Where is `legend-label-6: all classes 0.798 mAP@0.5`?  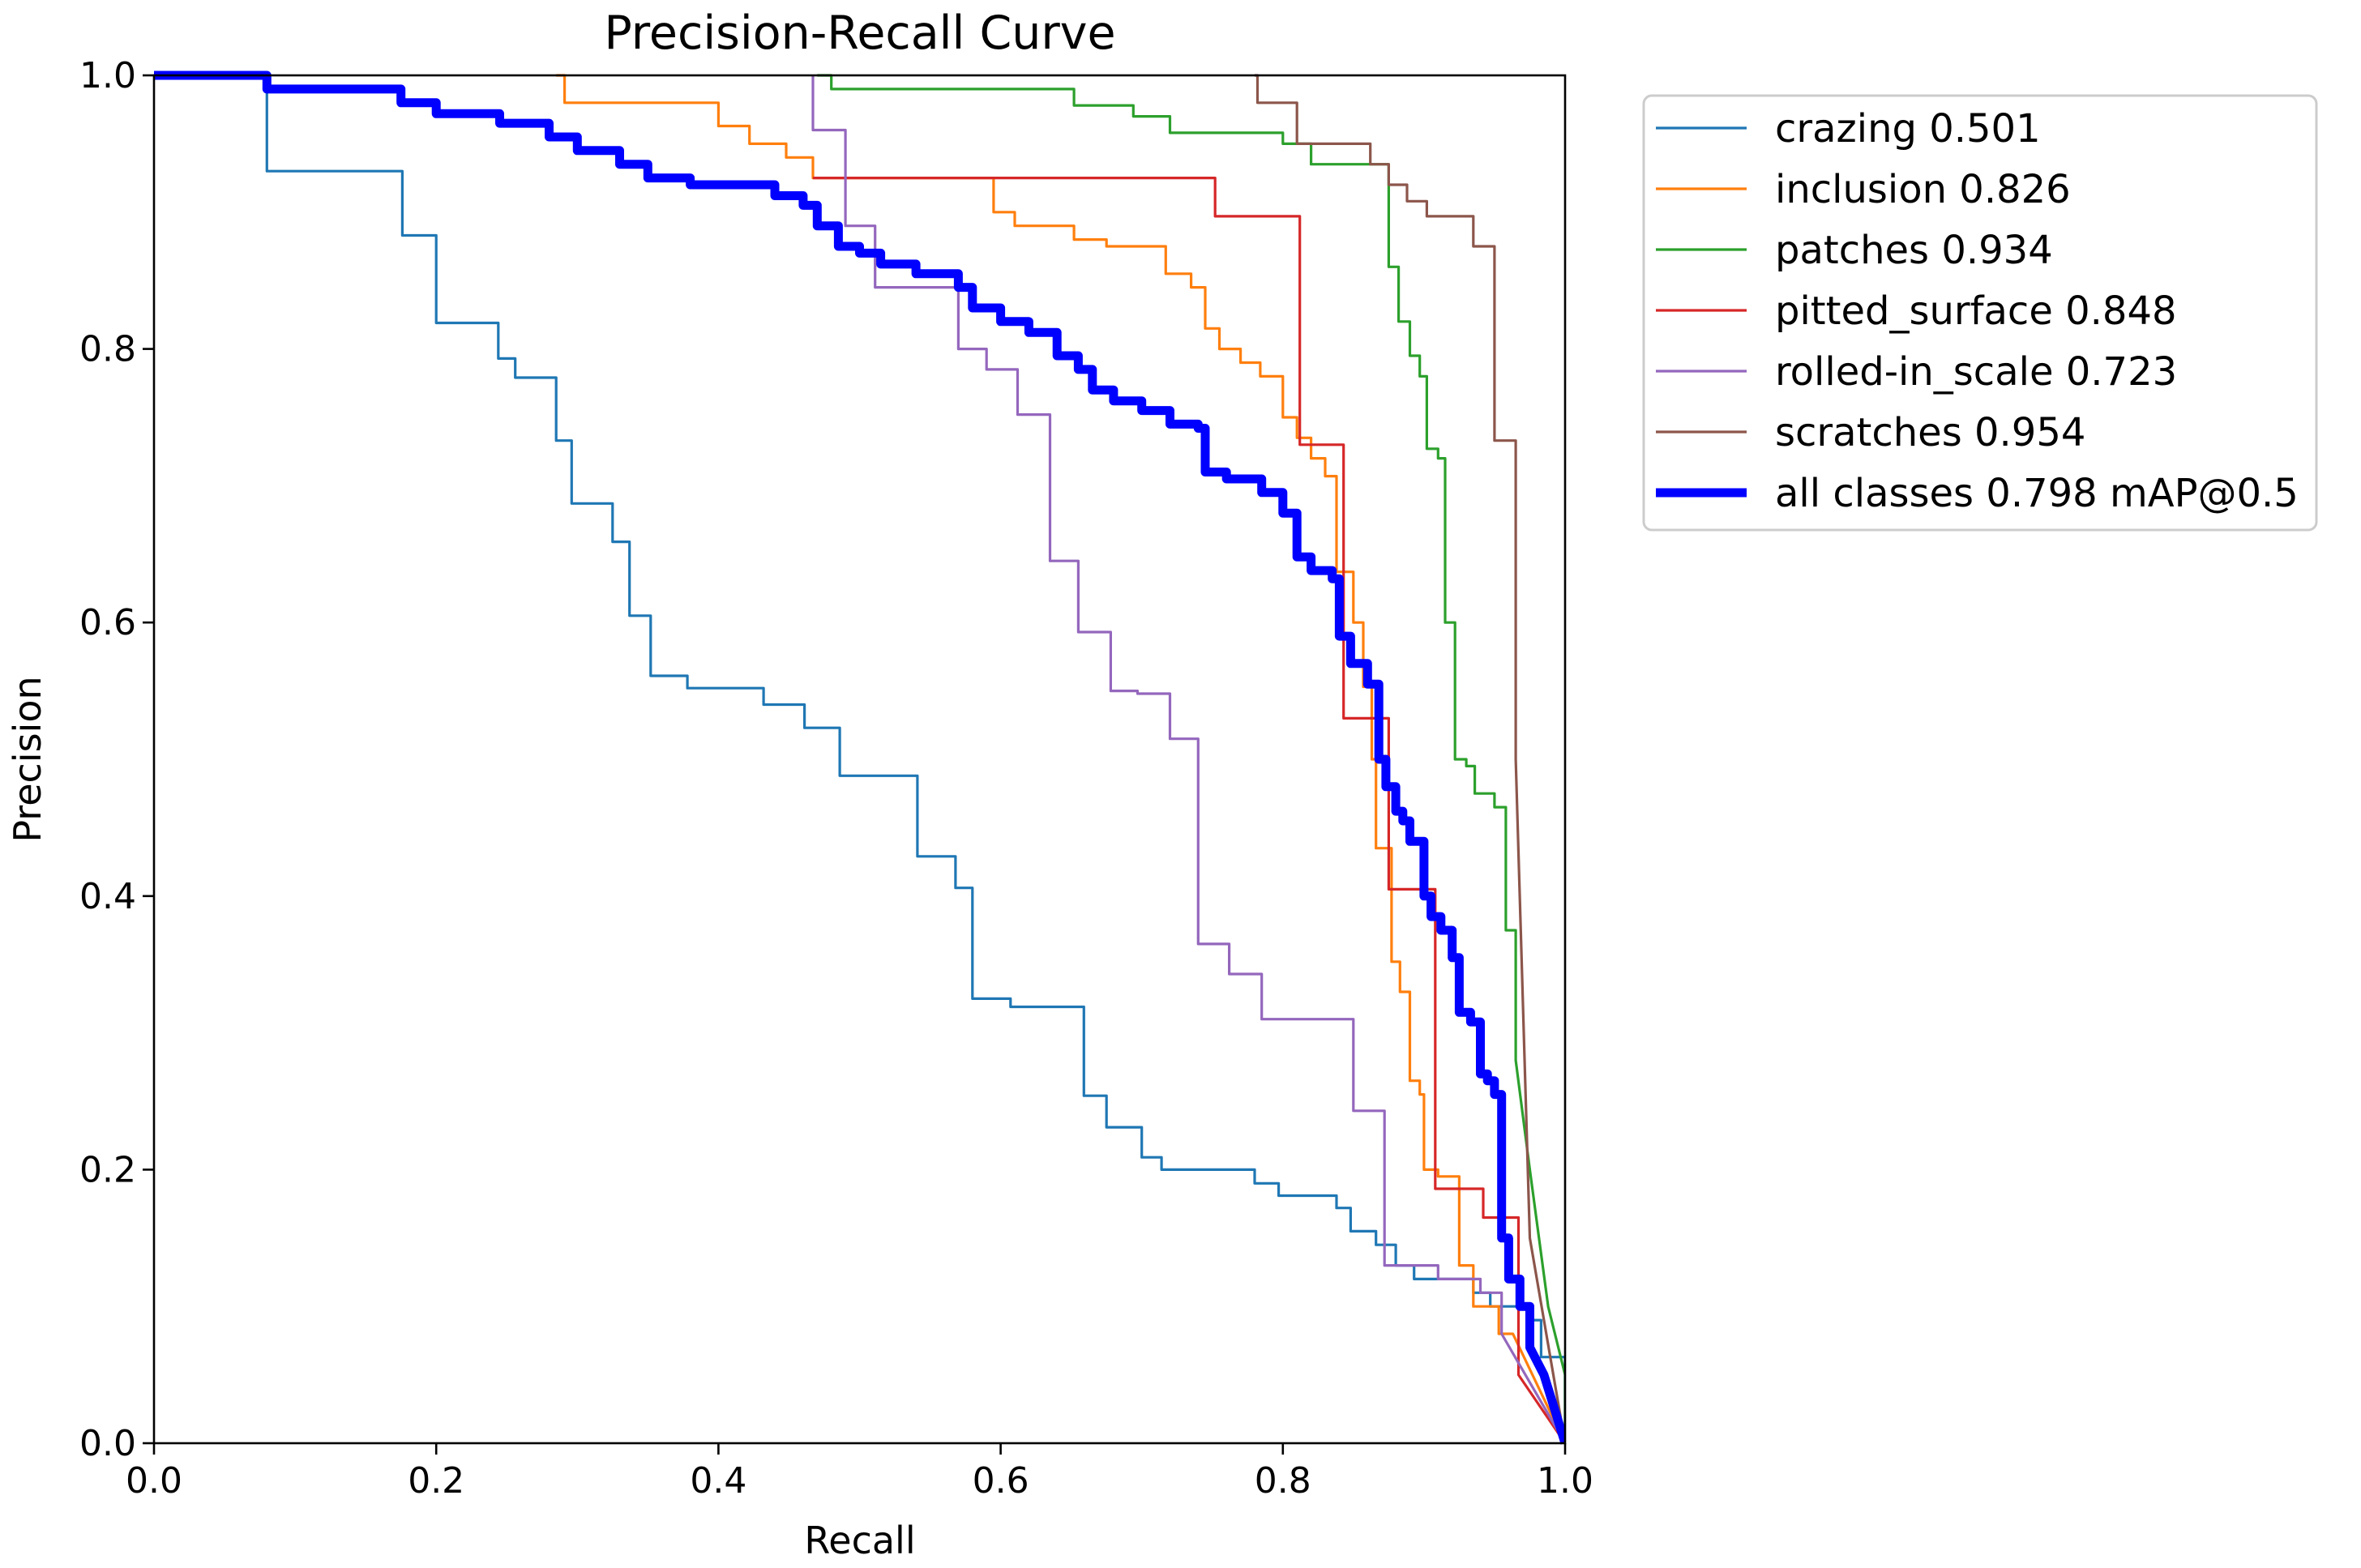
legend-label-6: all classes 0.798 mAP@0.5 is located at coordinates (2037, 494).